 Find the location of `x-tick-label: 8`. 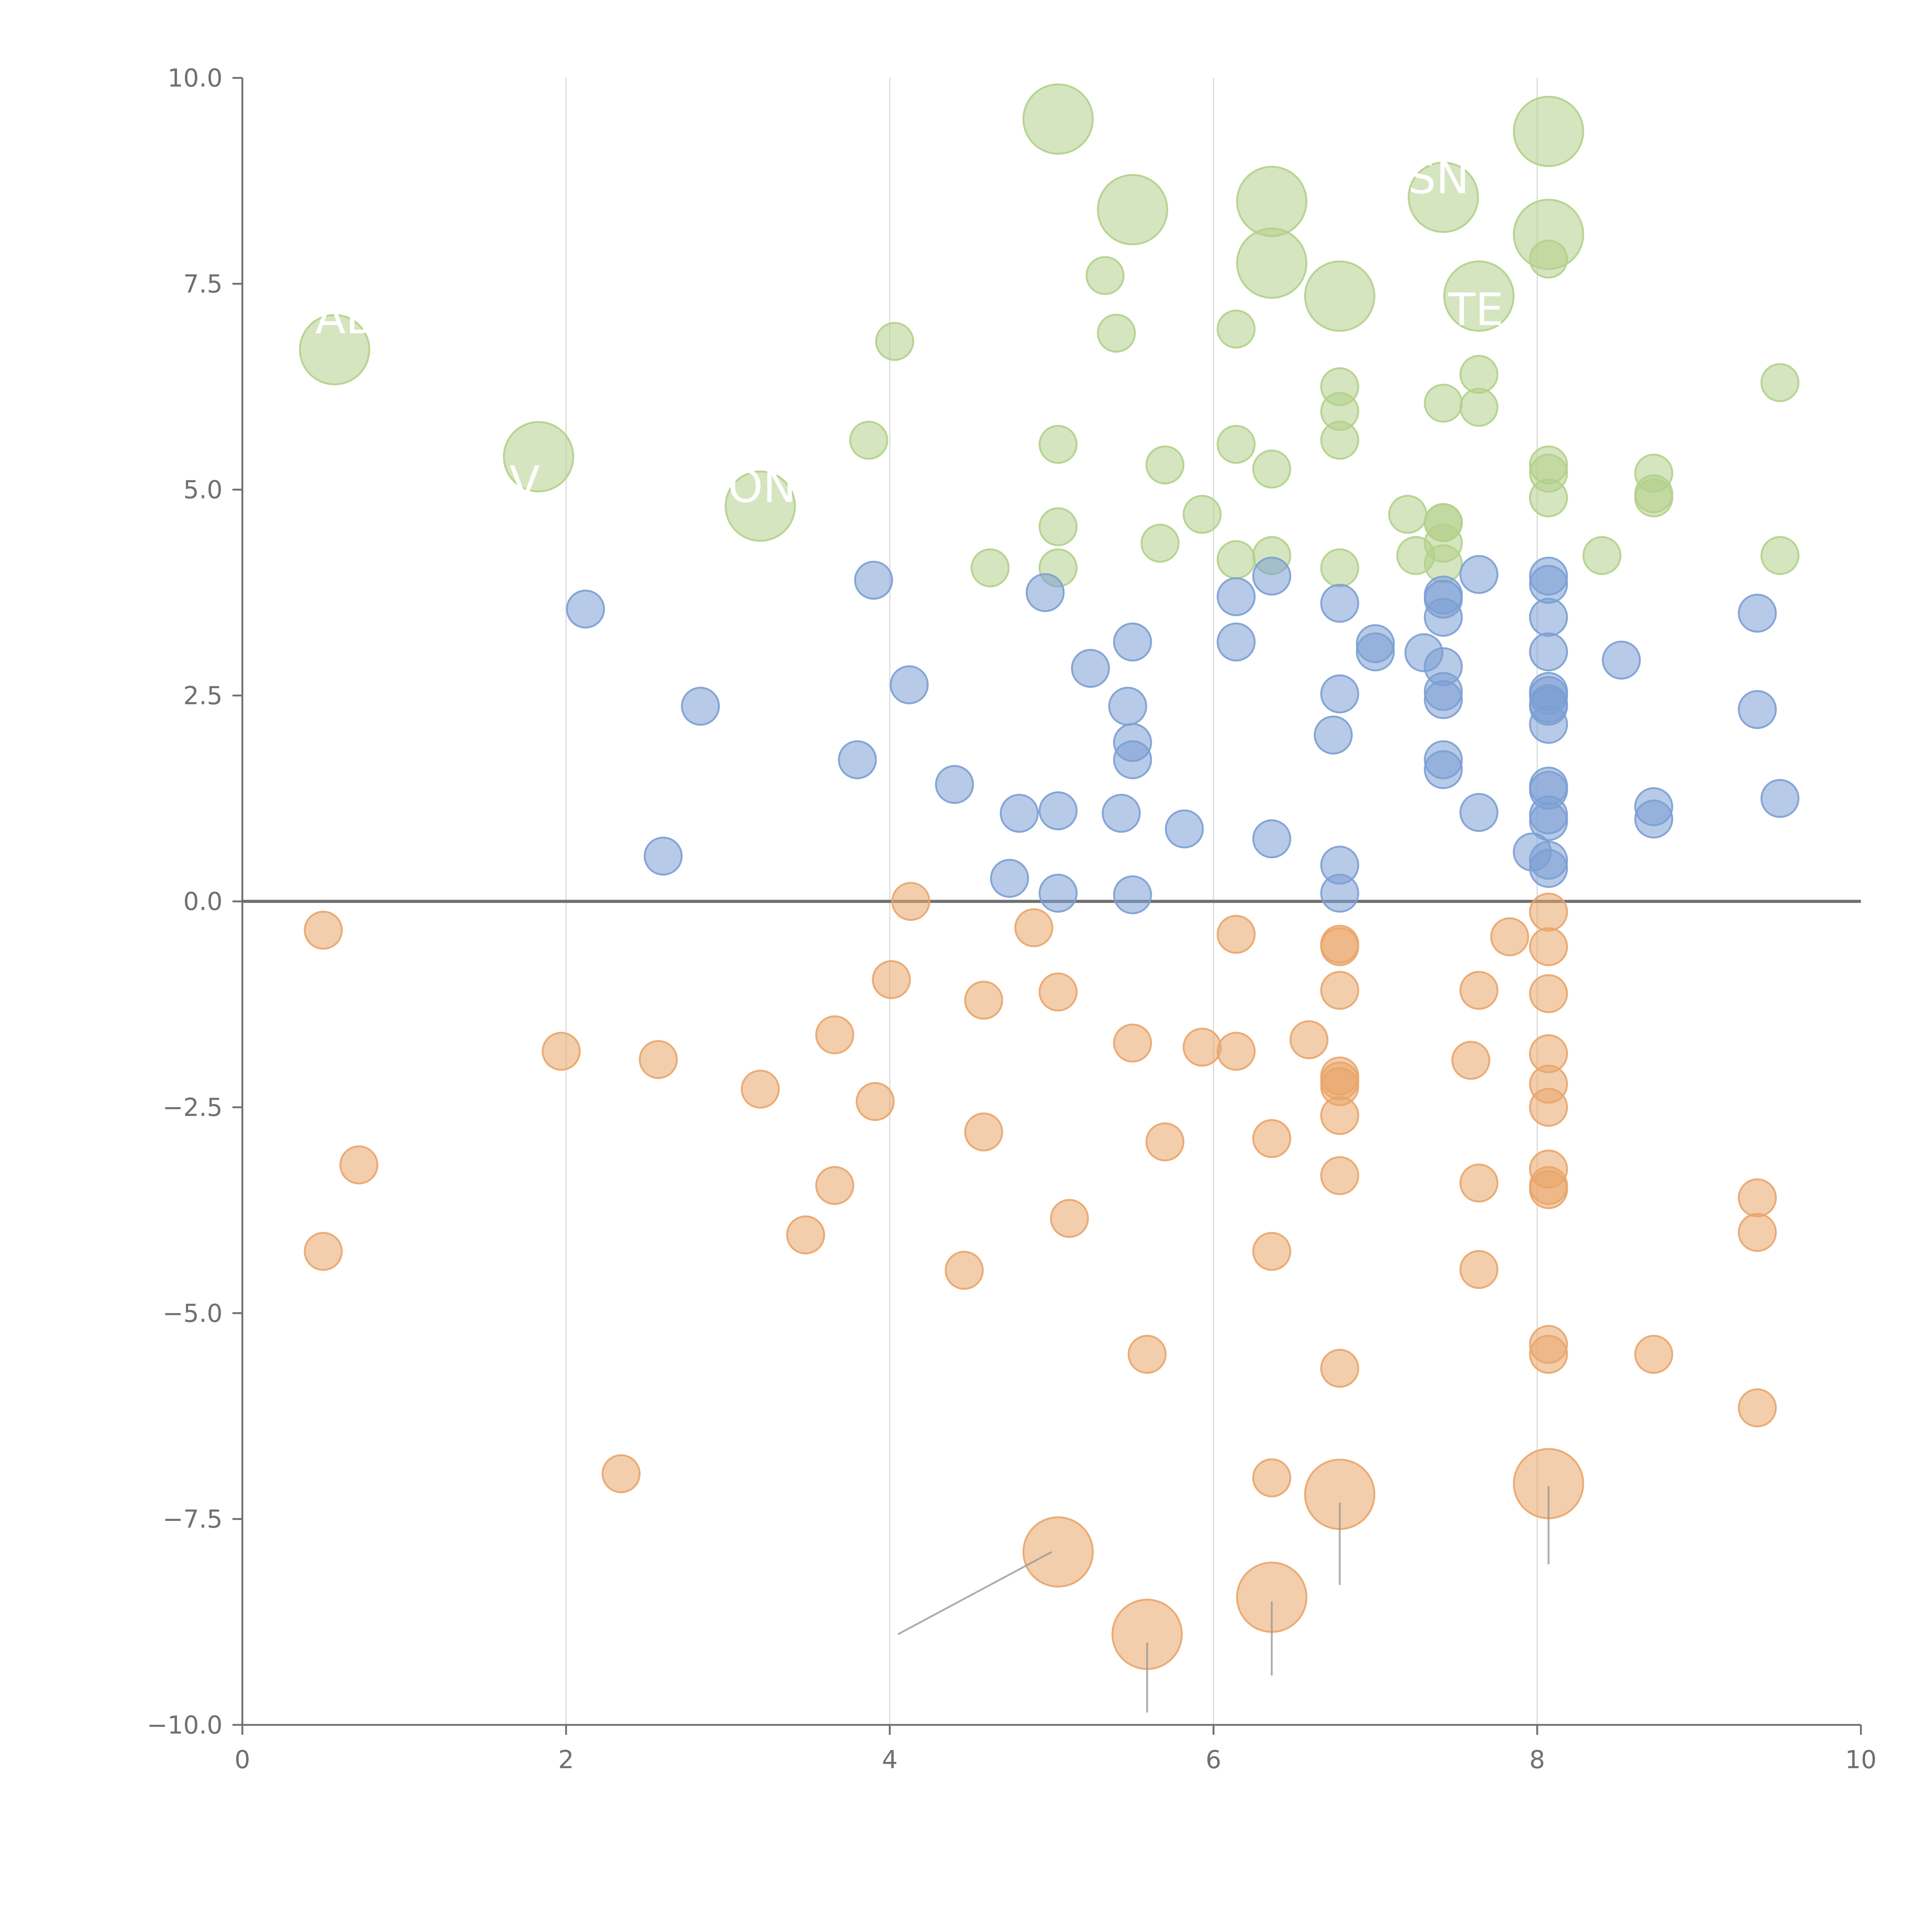

x-tick-label: 8 is located at coordinates (1537, 1760).